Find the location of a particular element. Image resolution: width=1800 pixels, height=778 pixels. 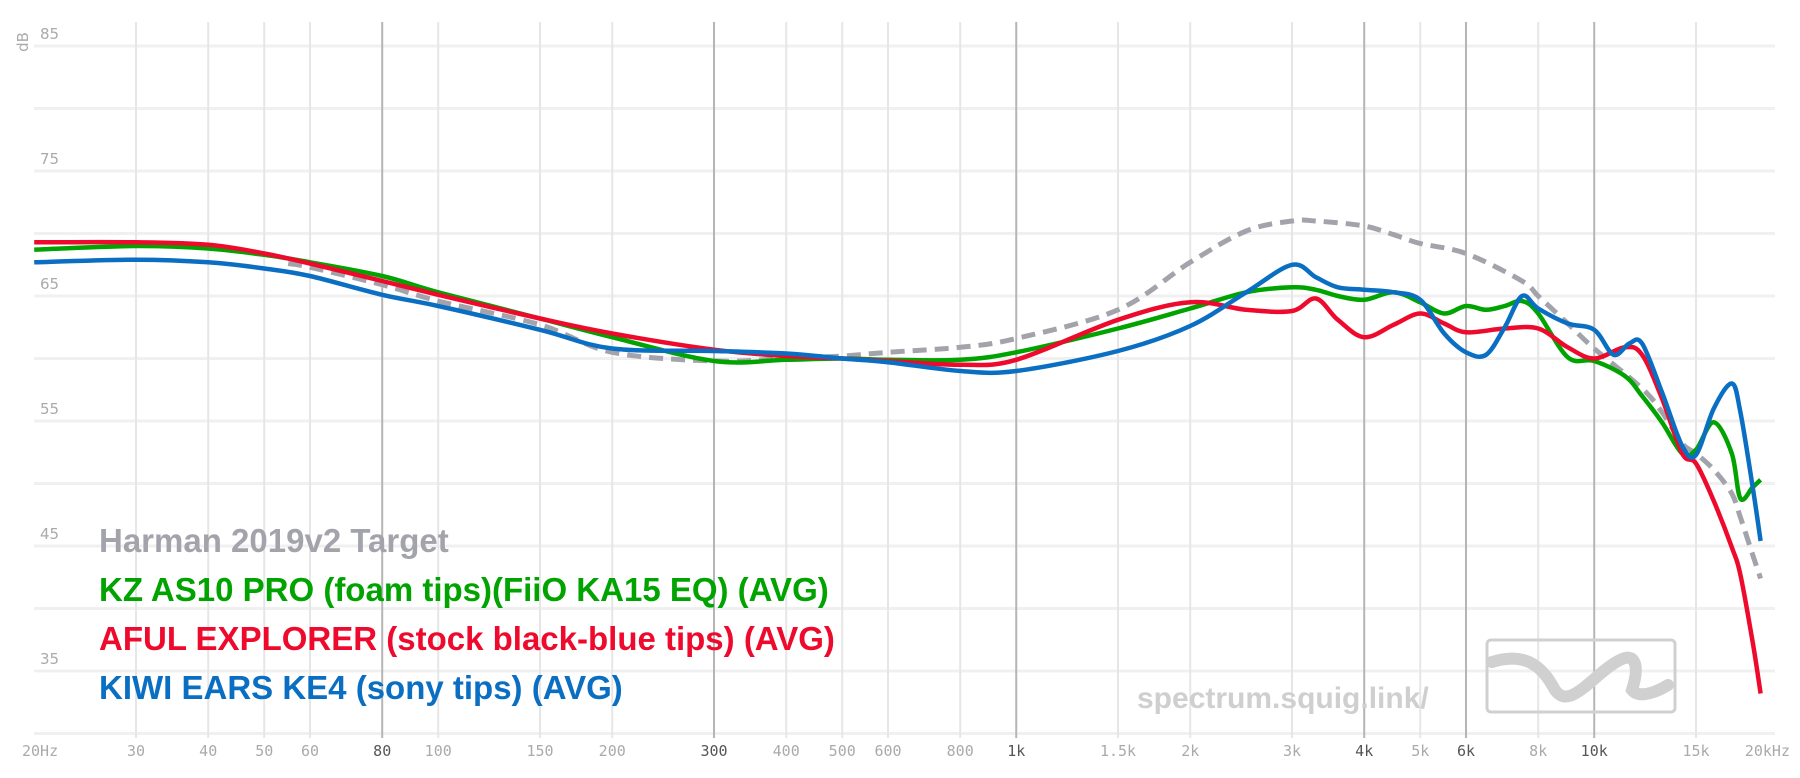

y-tick-label: 65 is located at coordinates (49, 284).